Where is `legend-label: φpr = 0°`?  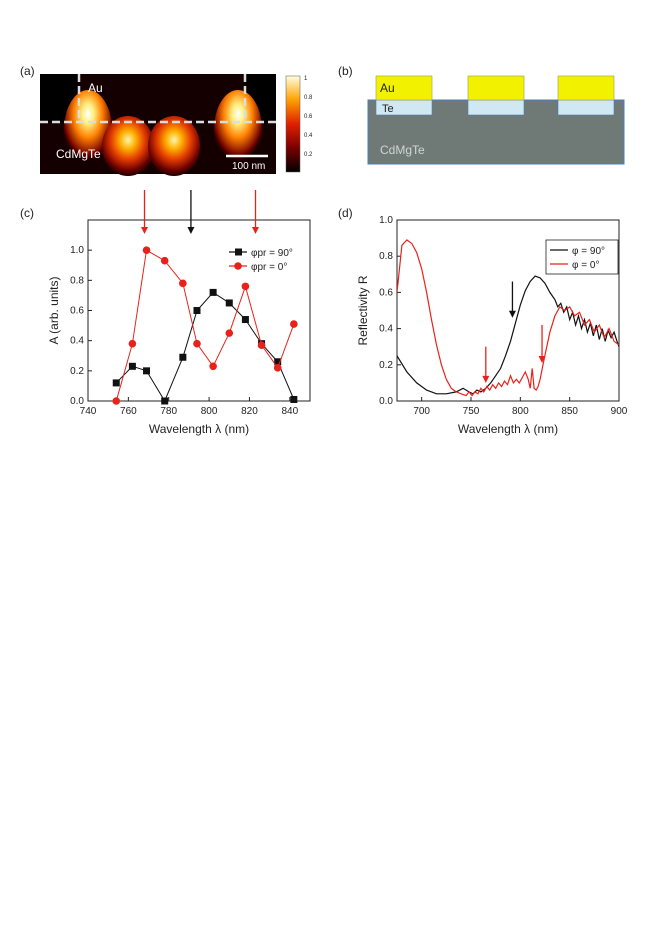 legend-label: φpr = 0° is located at coordinates (269, 267).